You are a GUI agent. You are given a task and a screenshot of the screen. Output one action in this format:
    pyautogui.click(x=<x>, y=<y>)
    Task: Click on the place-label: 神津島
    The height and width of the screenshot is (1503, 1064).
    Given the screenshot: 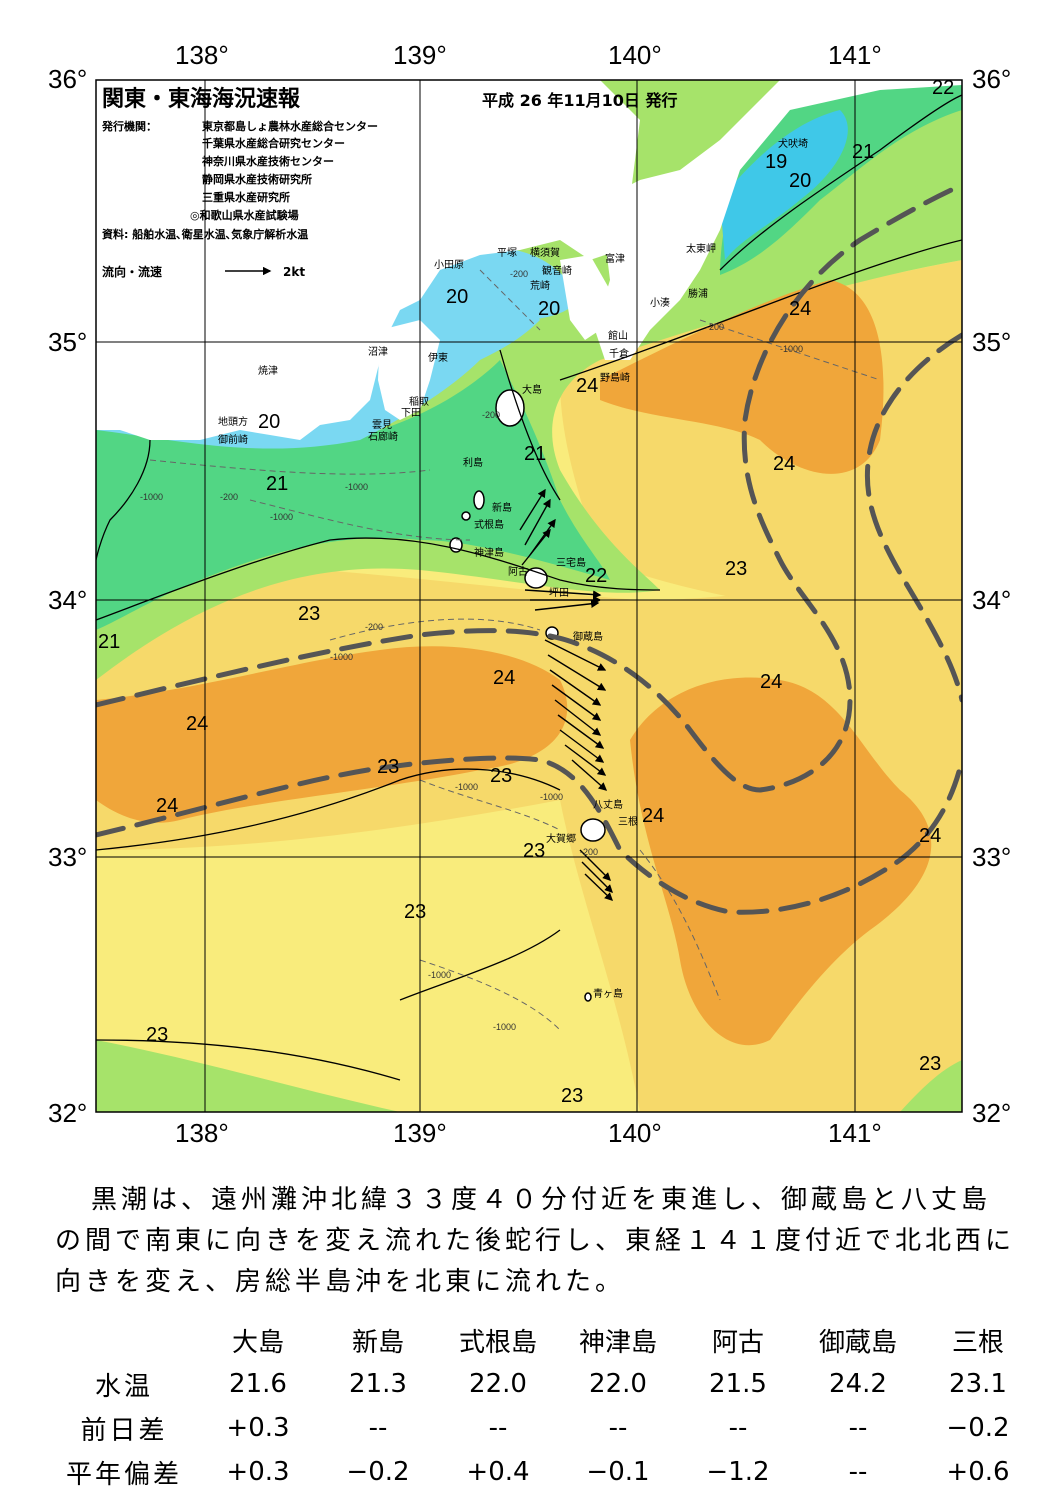 What is the action you would take?
    pyautogui.click(x=489, y=552)
    